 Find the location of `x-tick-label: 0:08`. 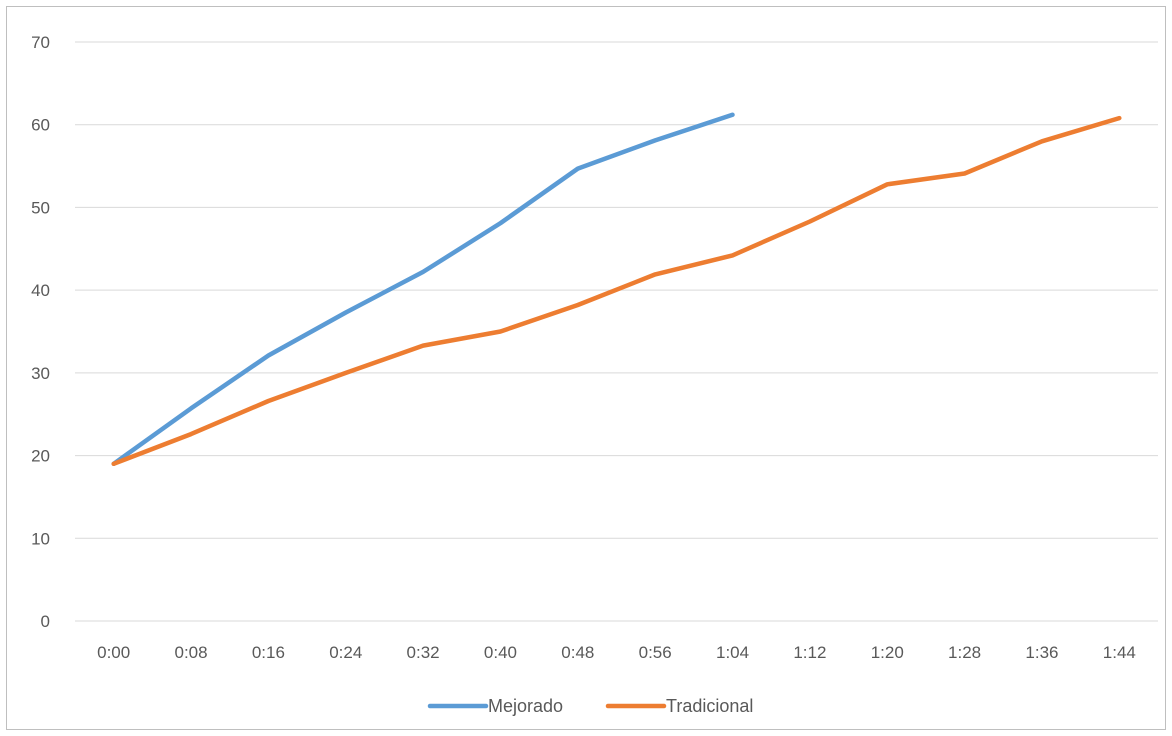

x-tick-label: 0:08 is located at coordinates (190, 652).